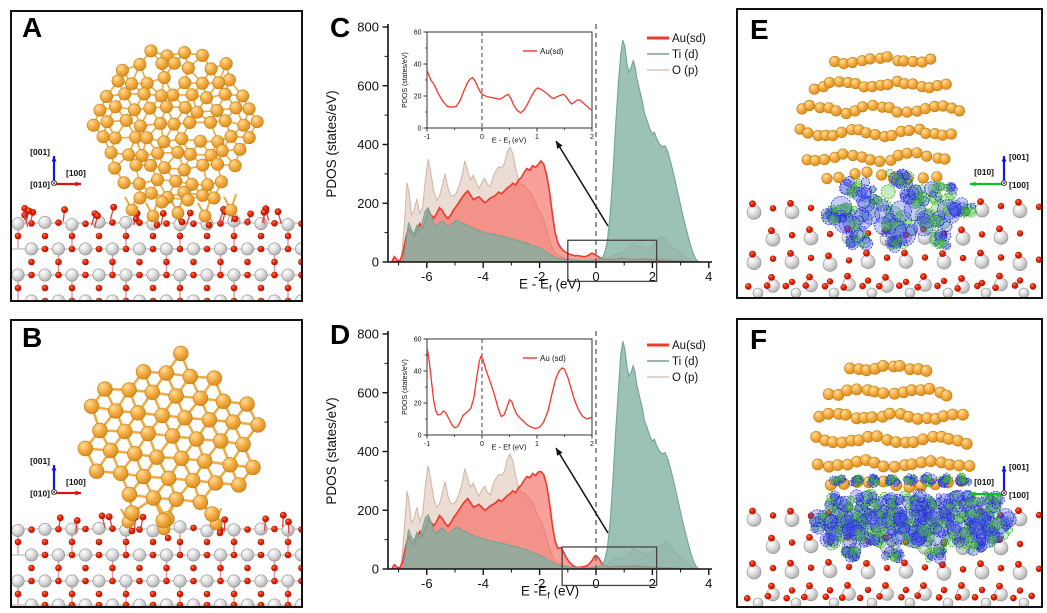 This screenshot has width=1047, height=613. I want to click on panel-e-charge-density: [001] [010] [100], so click(889, 153).